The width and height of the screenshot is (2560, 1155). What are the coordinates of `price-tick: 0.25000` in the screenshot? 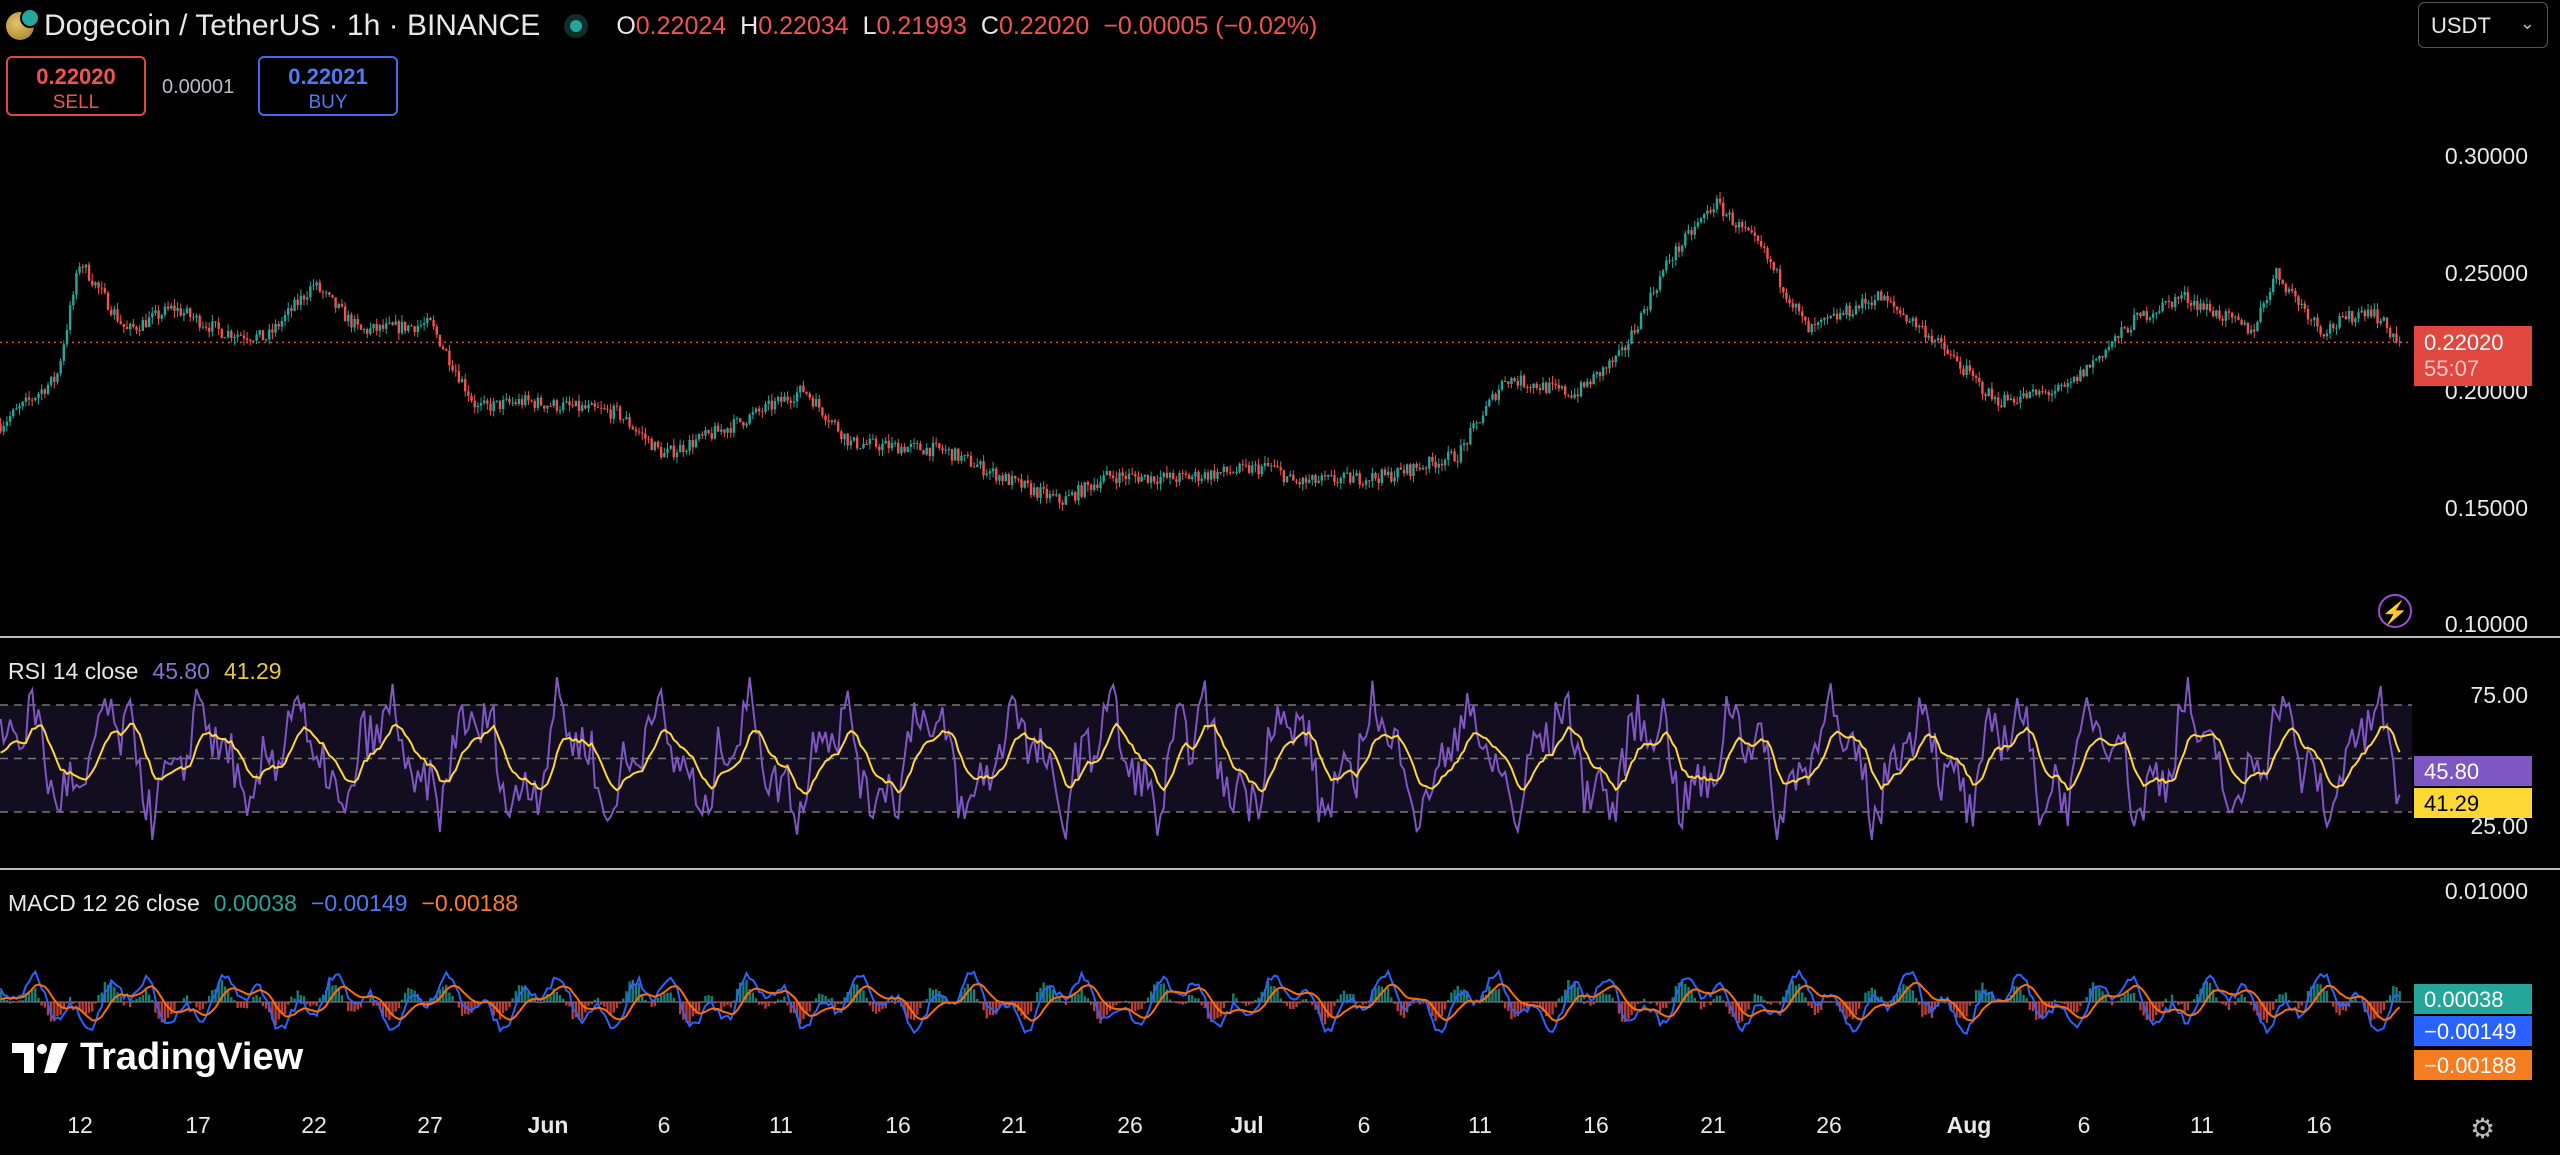 It's located at (2486, 273).